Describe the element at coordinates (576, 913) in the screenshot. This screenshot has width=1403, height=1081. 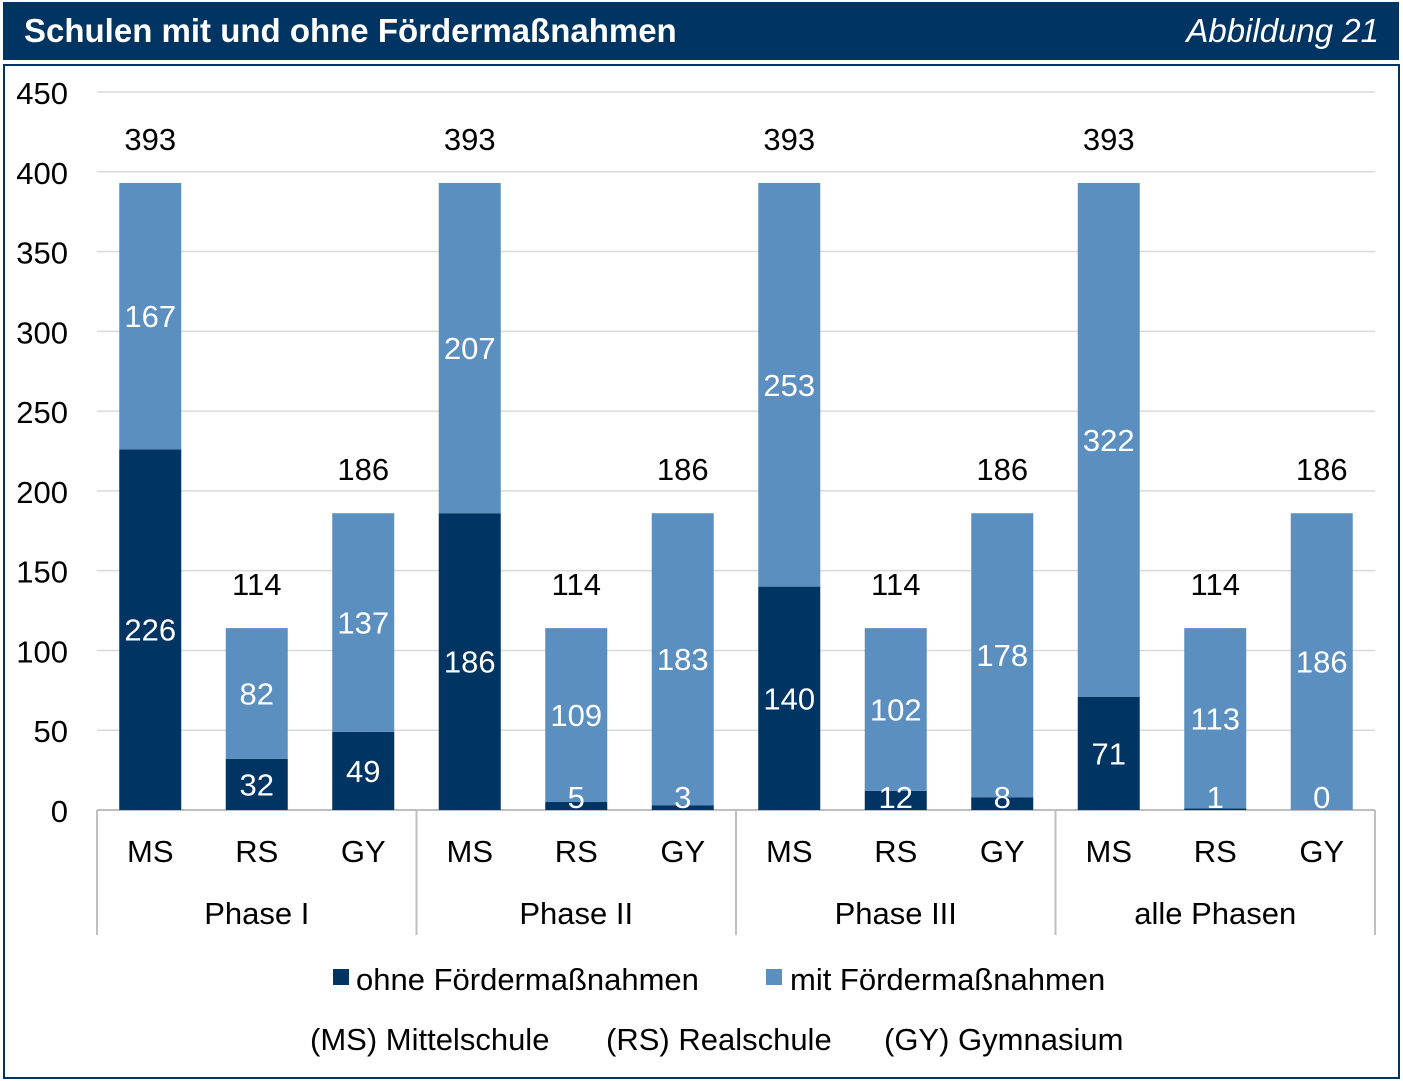
I see `x-group-label: Phase II` at that location.